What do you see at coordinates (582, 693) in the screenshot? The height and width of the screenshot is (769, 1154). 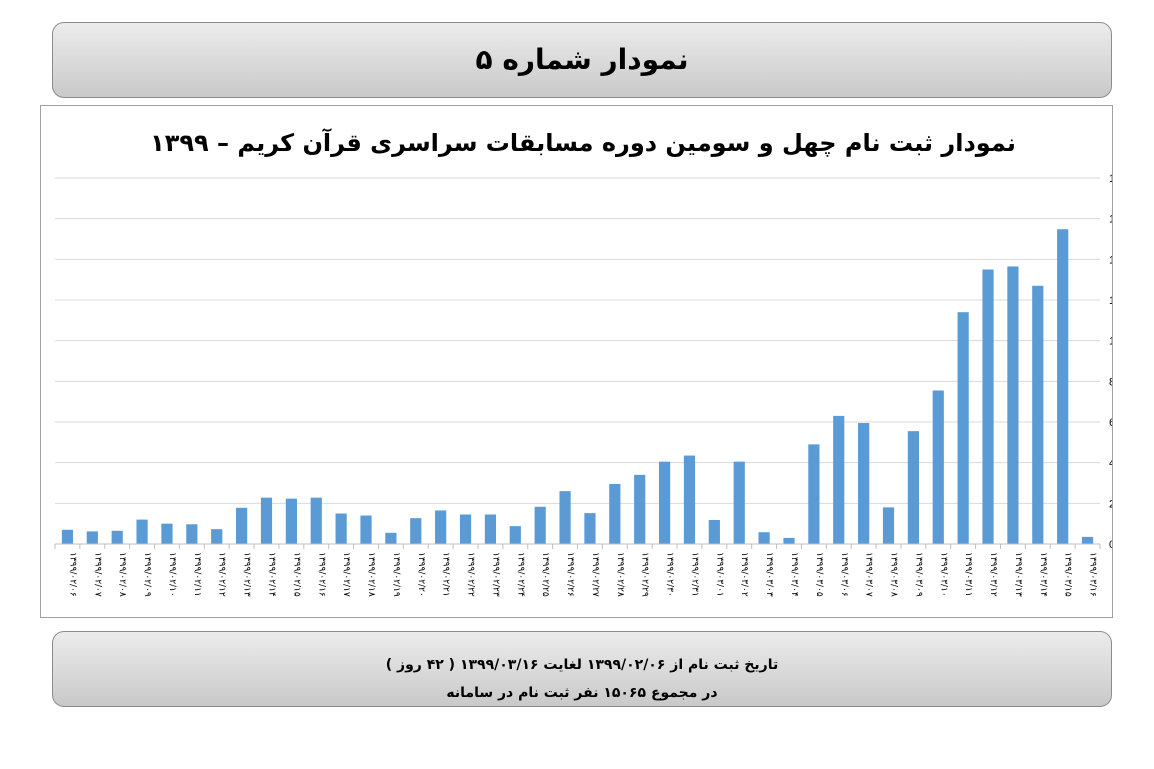 I see `footer-total: در مجموع ۱۵۰۶۵ نفر ثبت نام در سامانه` at bounding box center [582, 693].